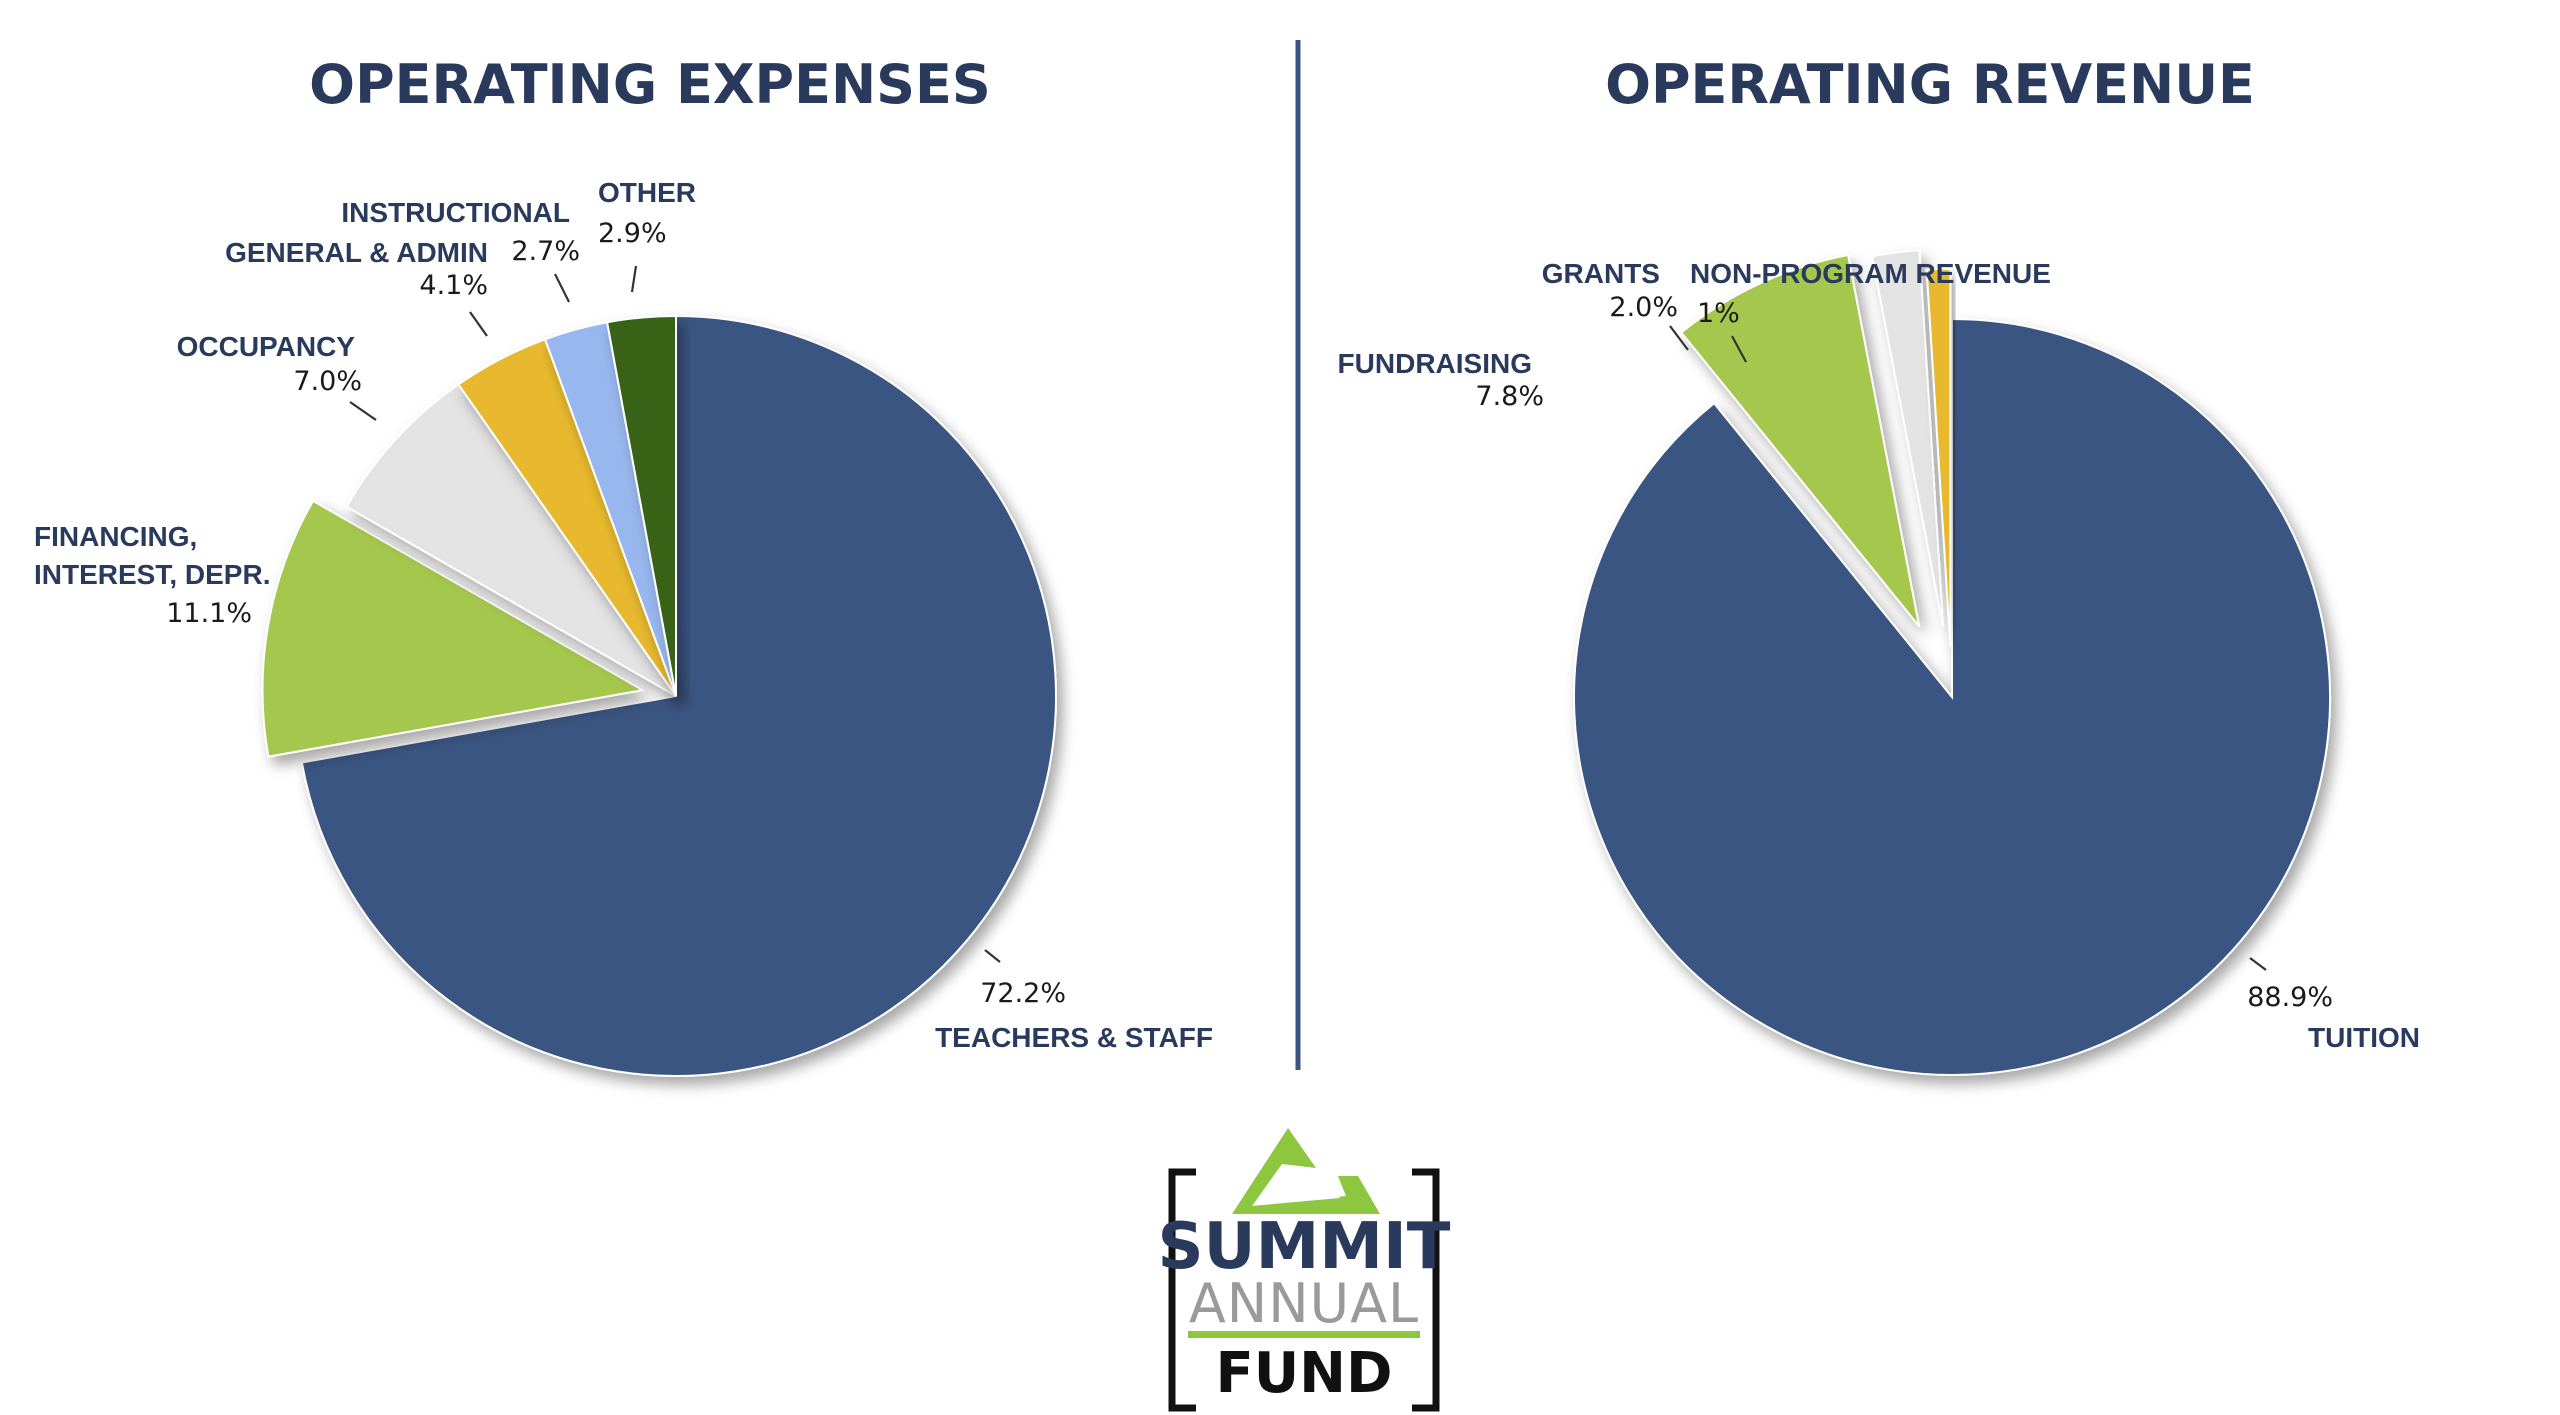 The image size is (2560, 1415). Describe the element at coordinates (992, 956) in the screenshot. I see `leader-line-teachers-and-staff` at that location.